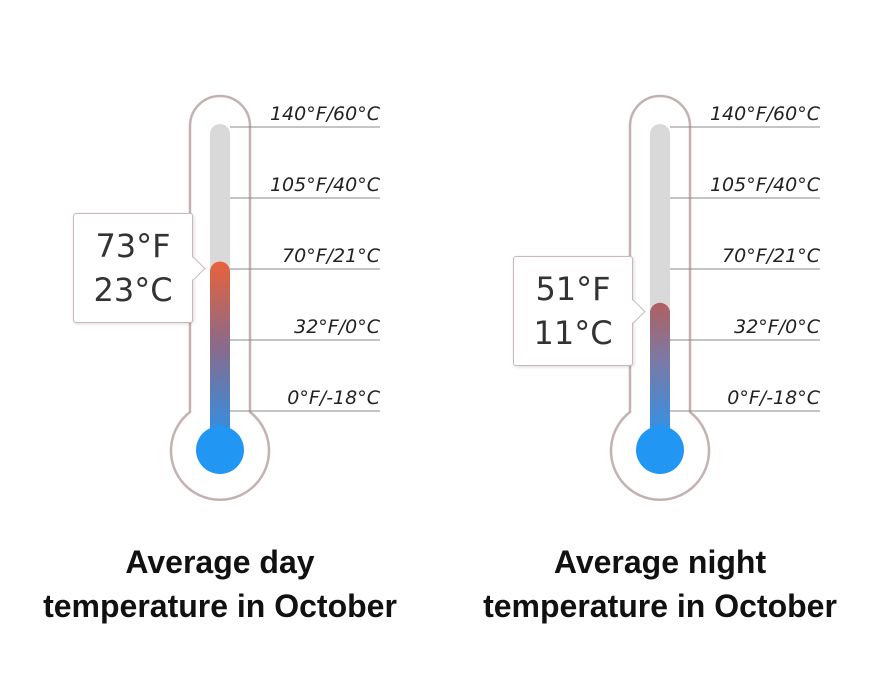 This screenshot has height=680, width=880. Describe the element at coordinates (133, 290) in the screenshot. I see `reading-celsius: 23°C` at that location.